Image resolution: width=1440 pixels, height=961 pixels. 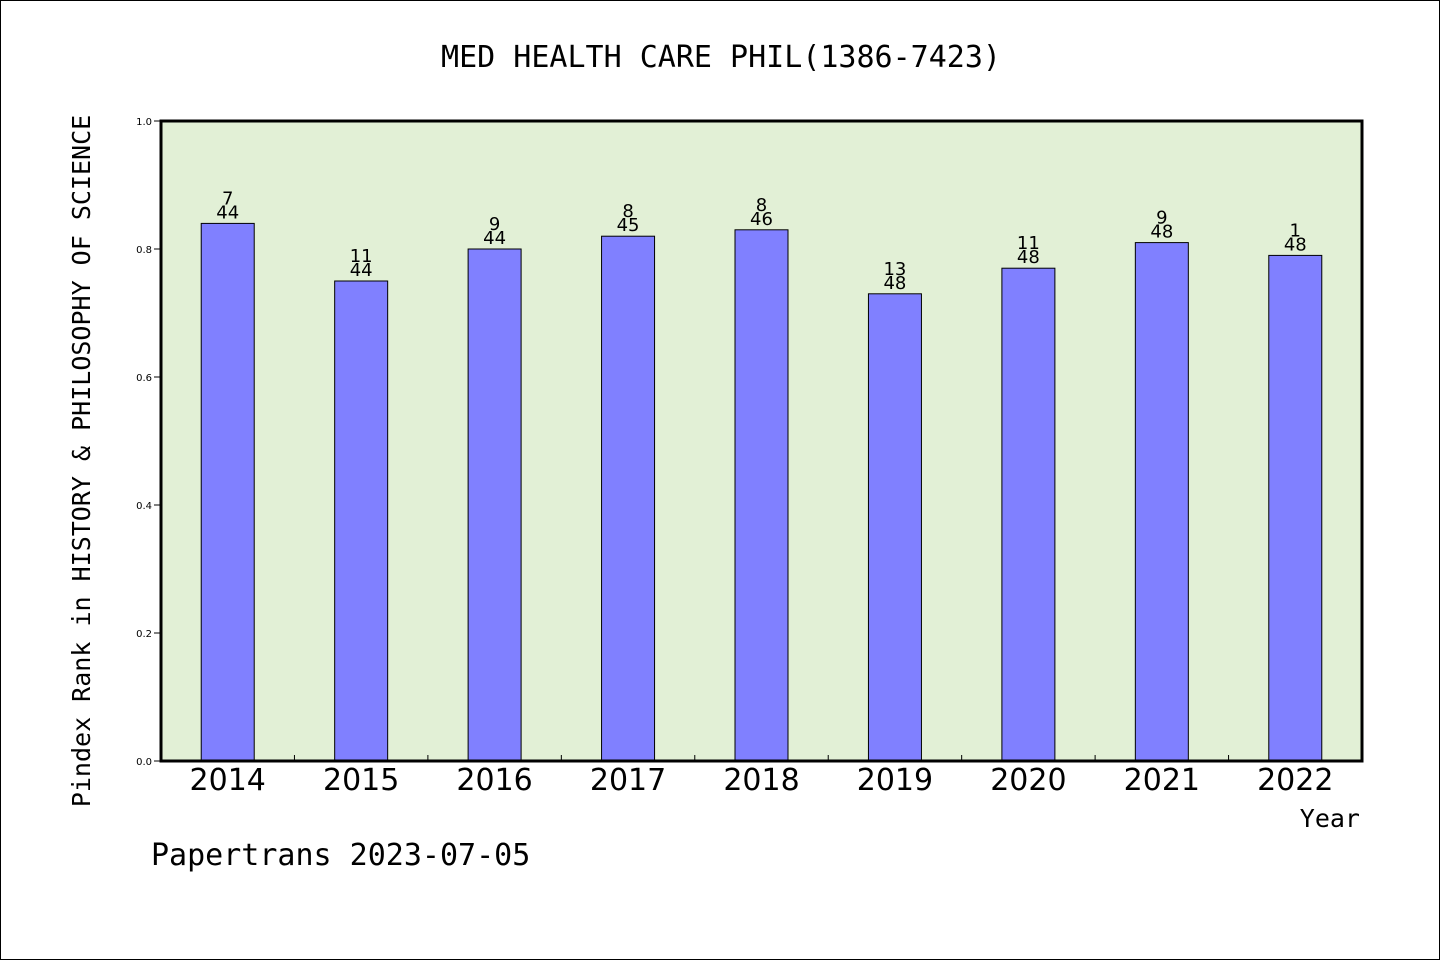 I want to click on x-tick-label-2014: 2014, so click(x=228, y=780).